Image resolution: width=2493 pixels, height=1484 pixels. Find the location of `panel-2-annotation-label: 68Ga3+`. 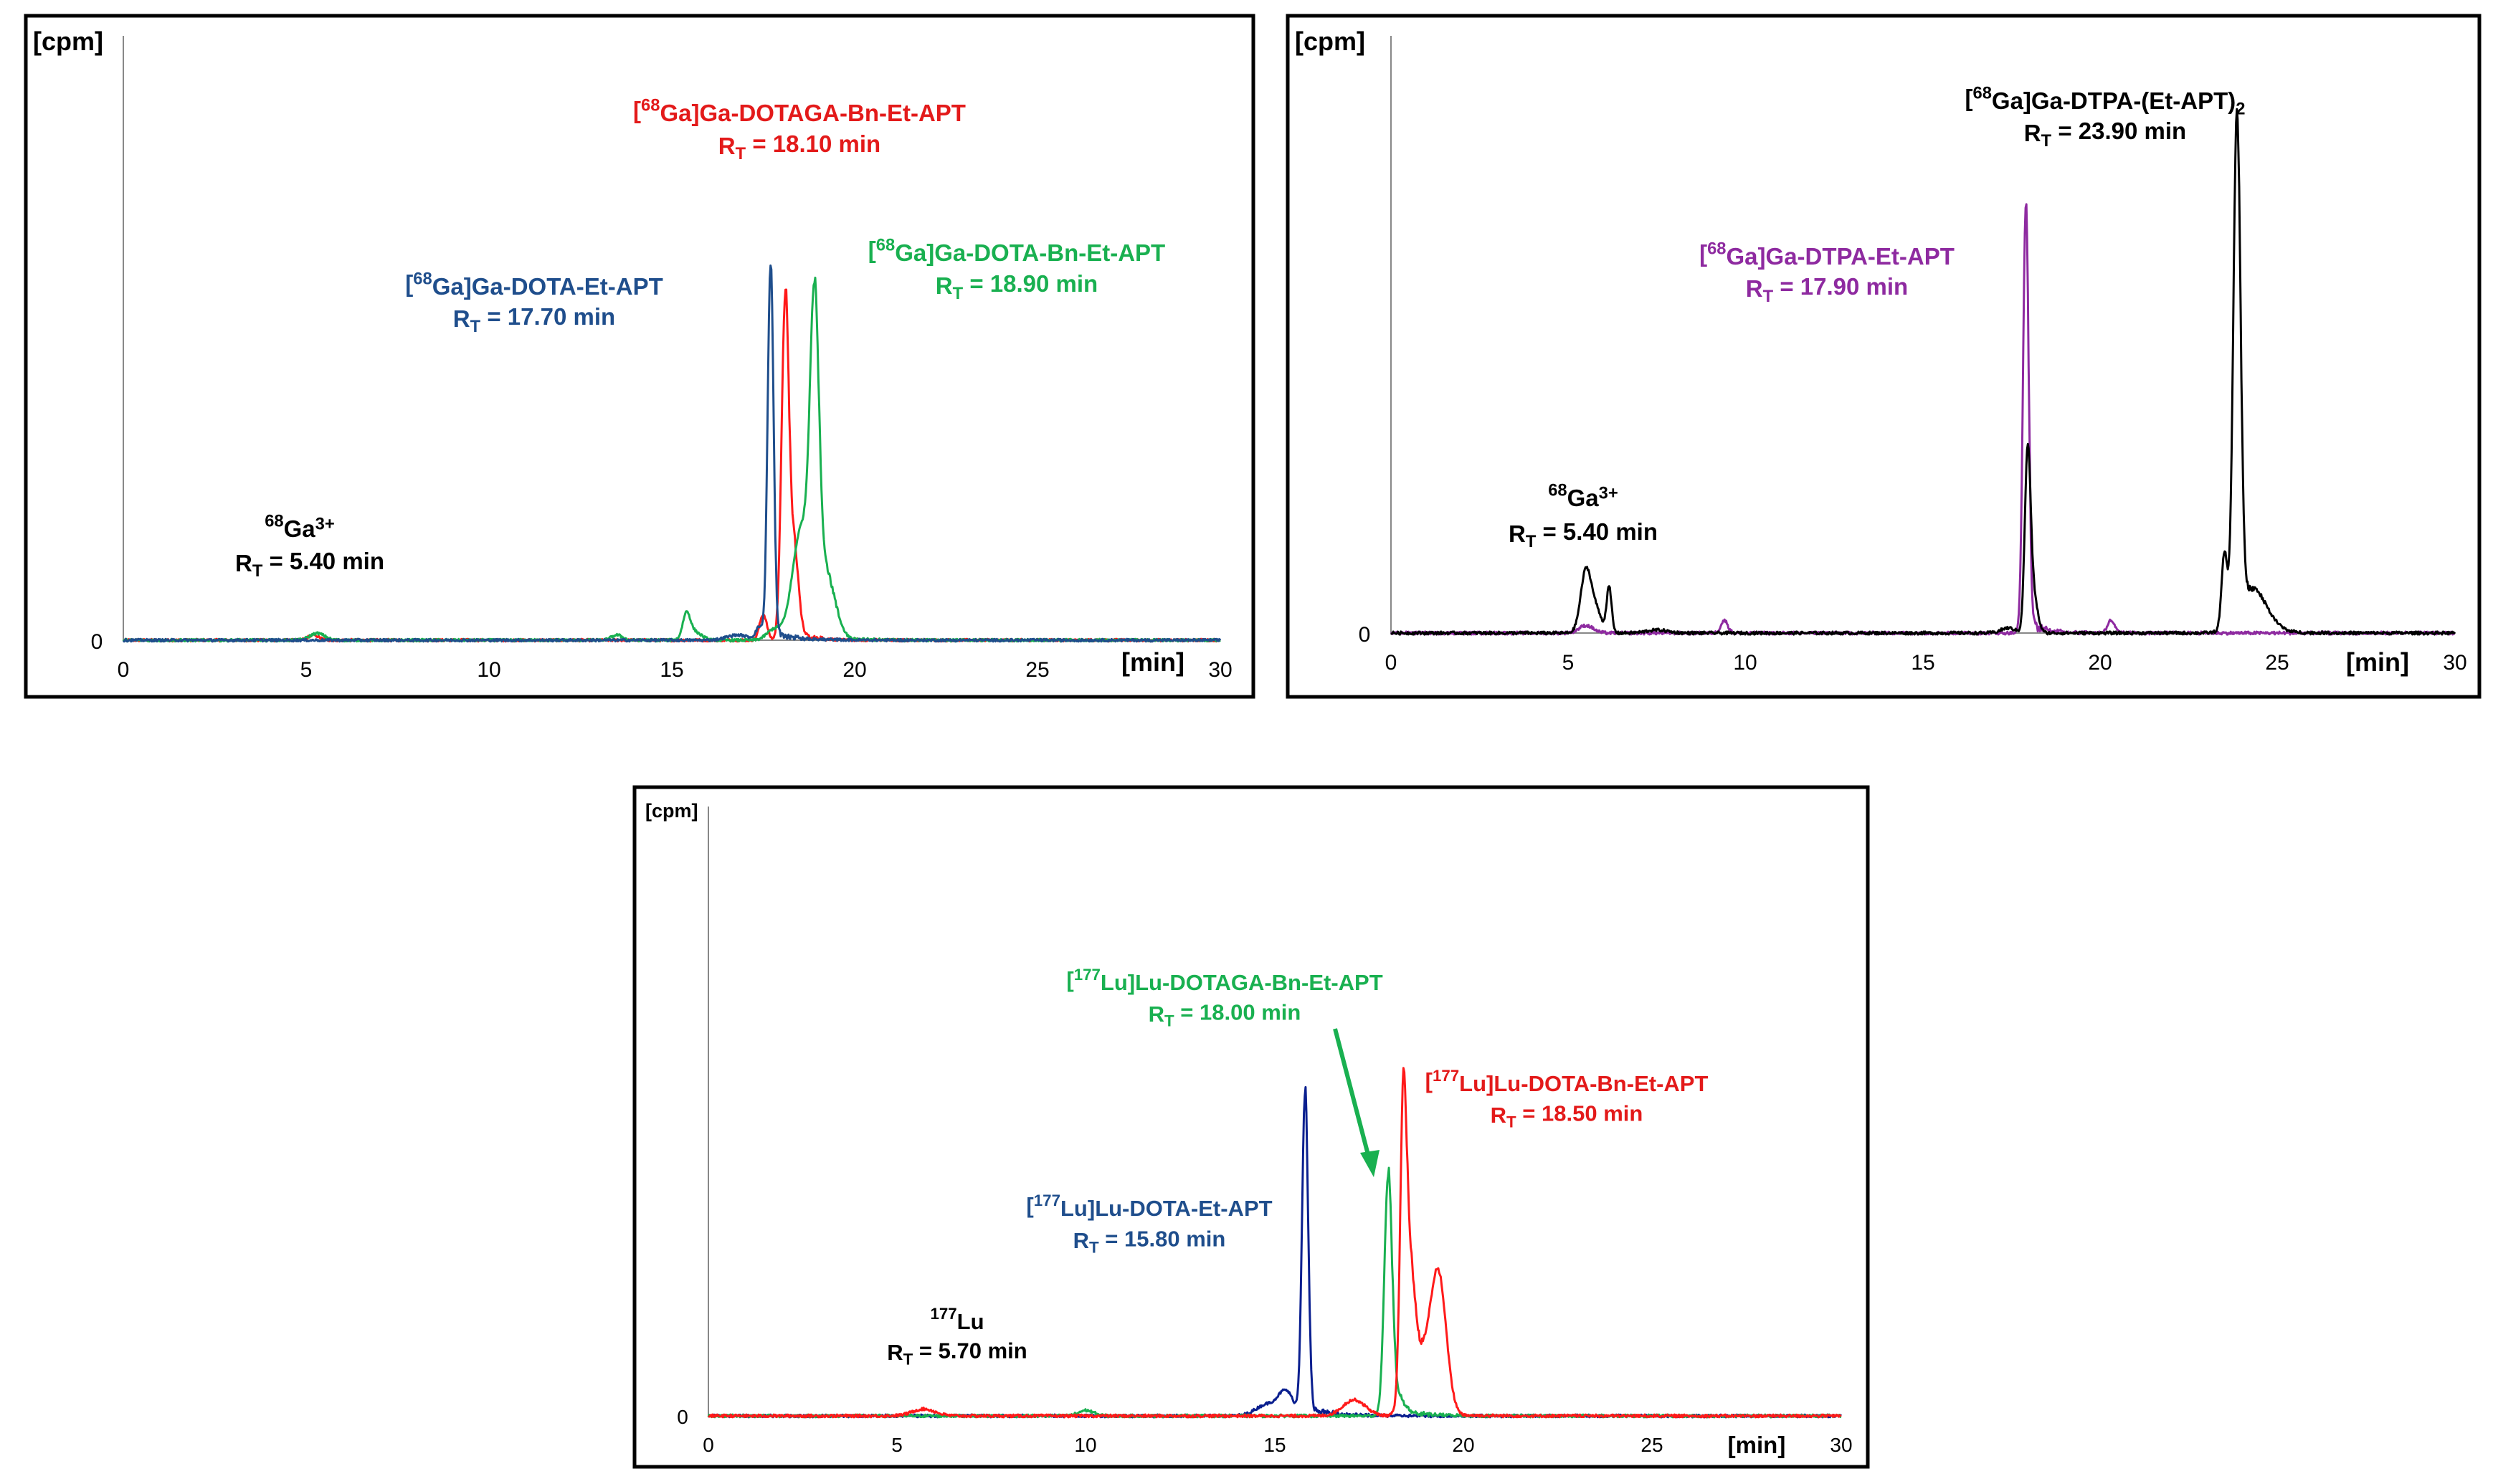

panel-2-annotation-label: 68Ga3+ is located at coordinates (1583, 496).